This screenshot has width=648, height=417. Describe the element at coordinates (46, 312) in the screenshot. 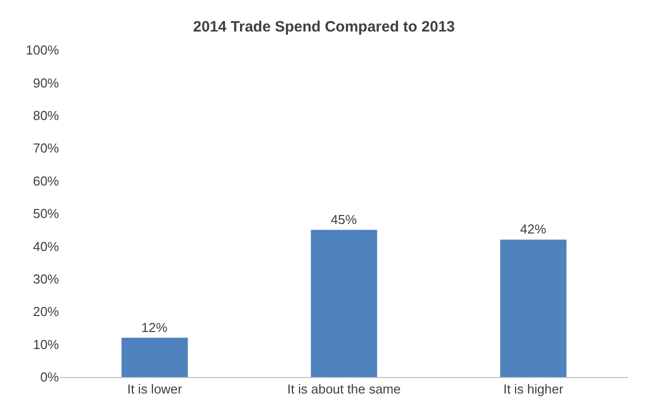

I see `y-tick-label: 20%` at that location.